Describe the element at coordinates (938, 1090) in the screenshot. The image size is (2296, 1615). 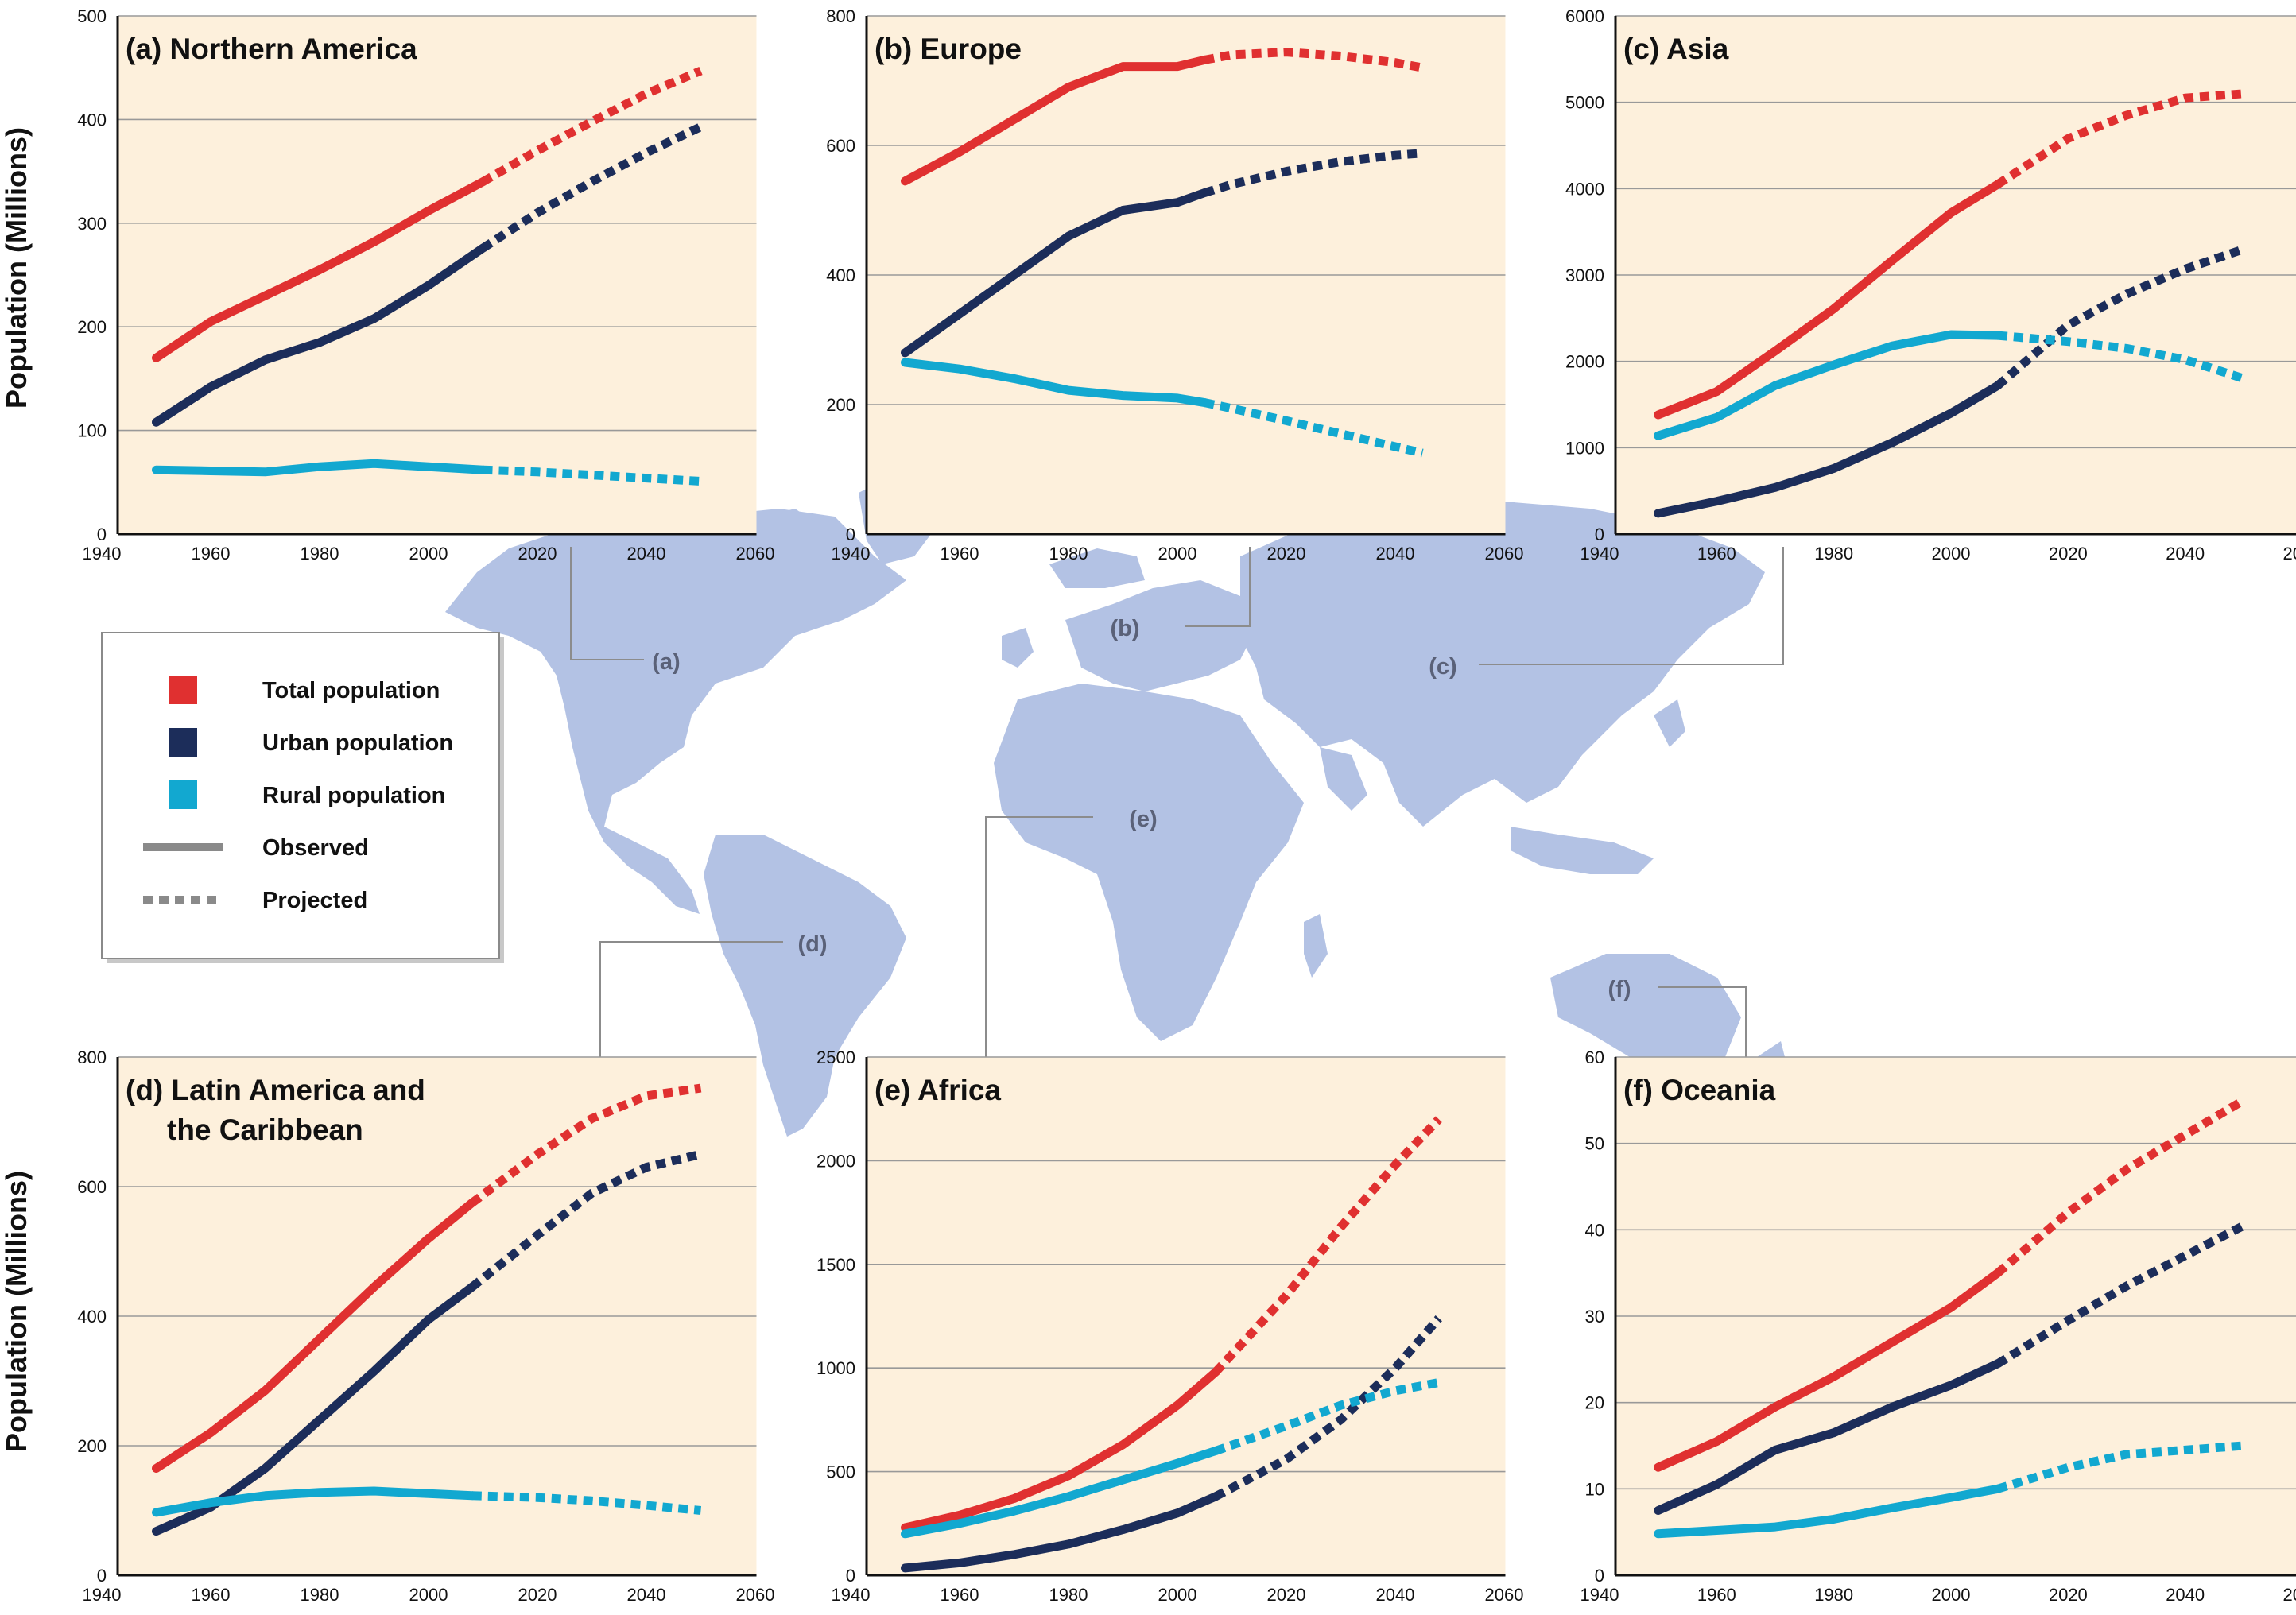
I see `panel-title: (e) Africa` at that location.